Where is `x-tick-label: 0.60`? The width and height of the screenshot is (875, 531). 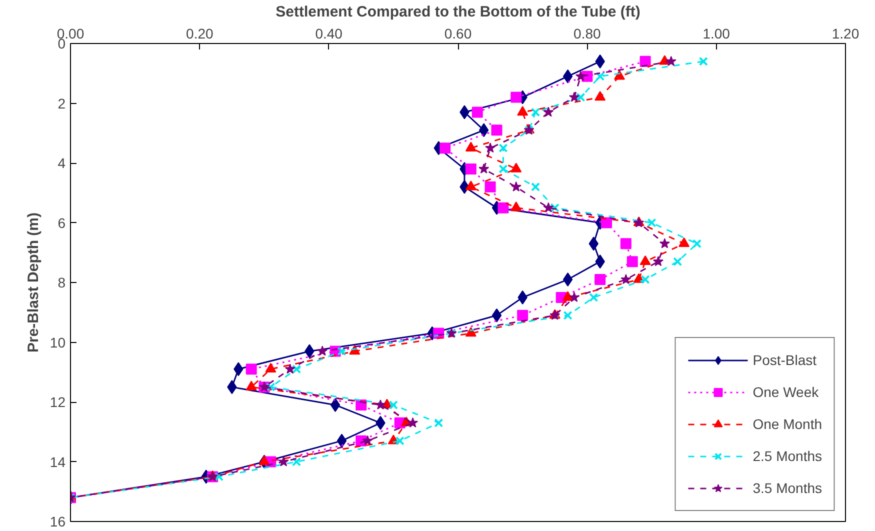
x-tick-label: 0.60 is located at coordinates (458, 34).